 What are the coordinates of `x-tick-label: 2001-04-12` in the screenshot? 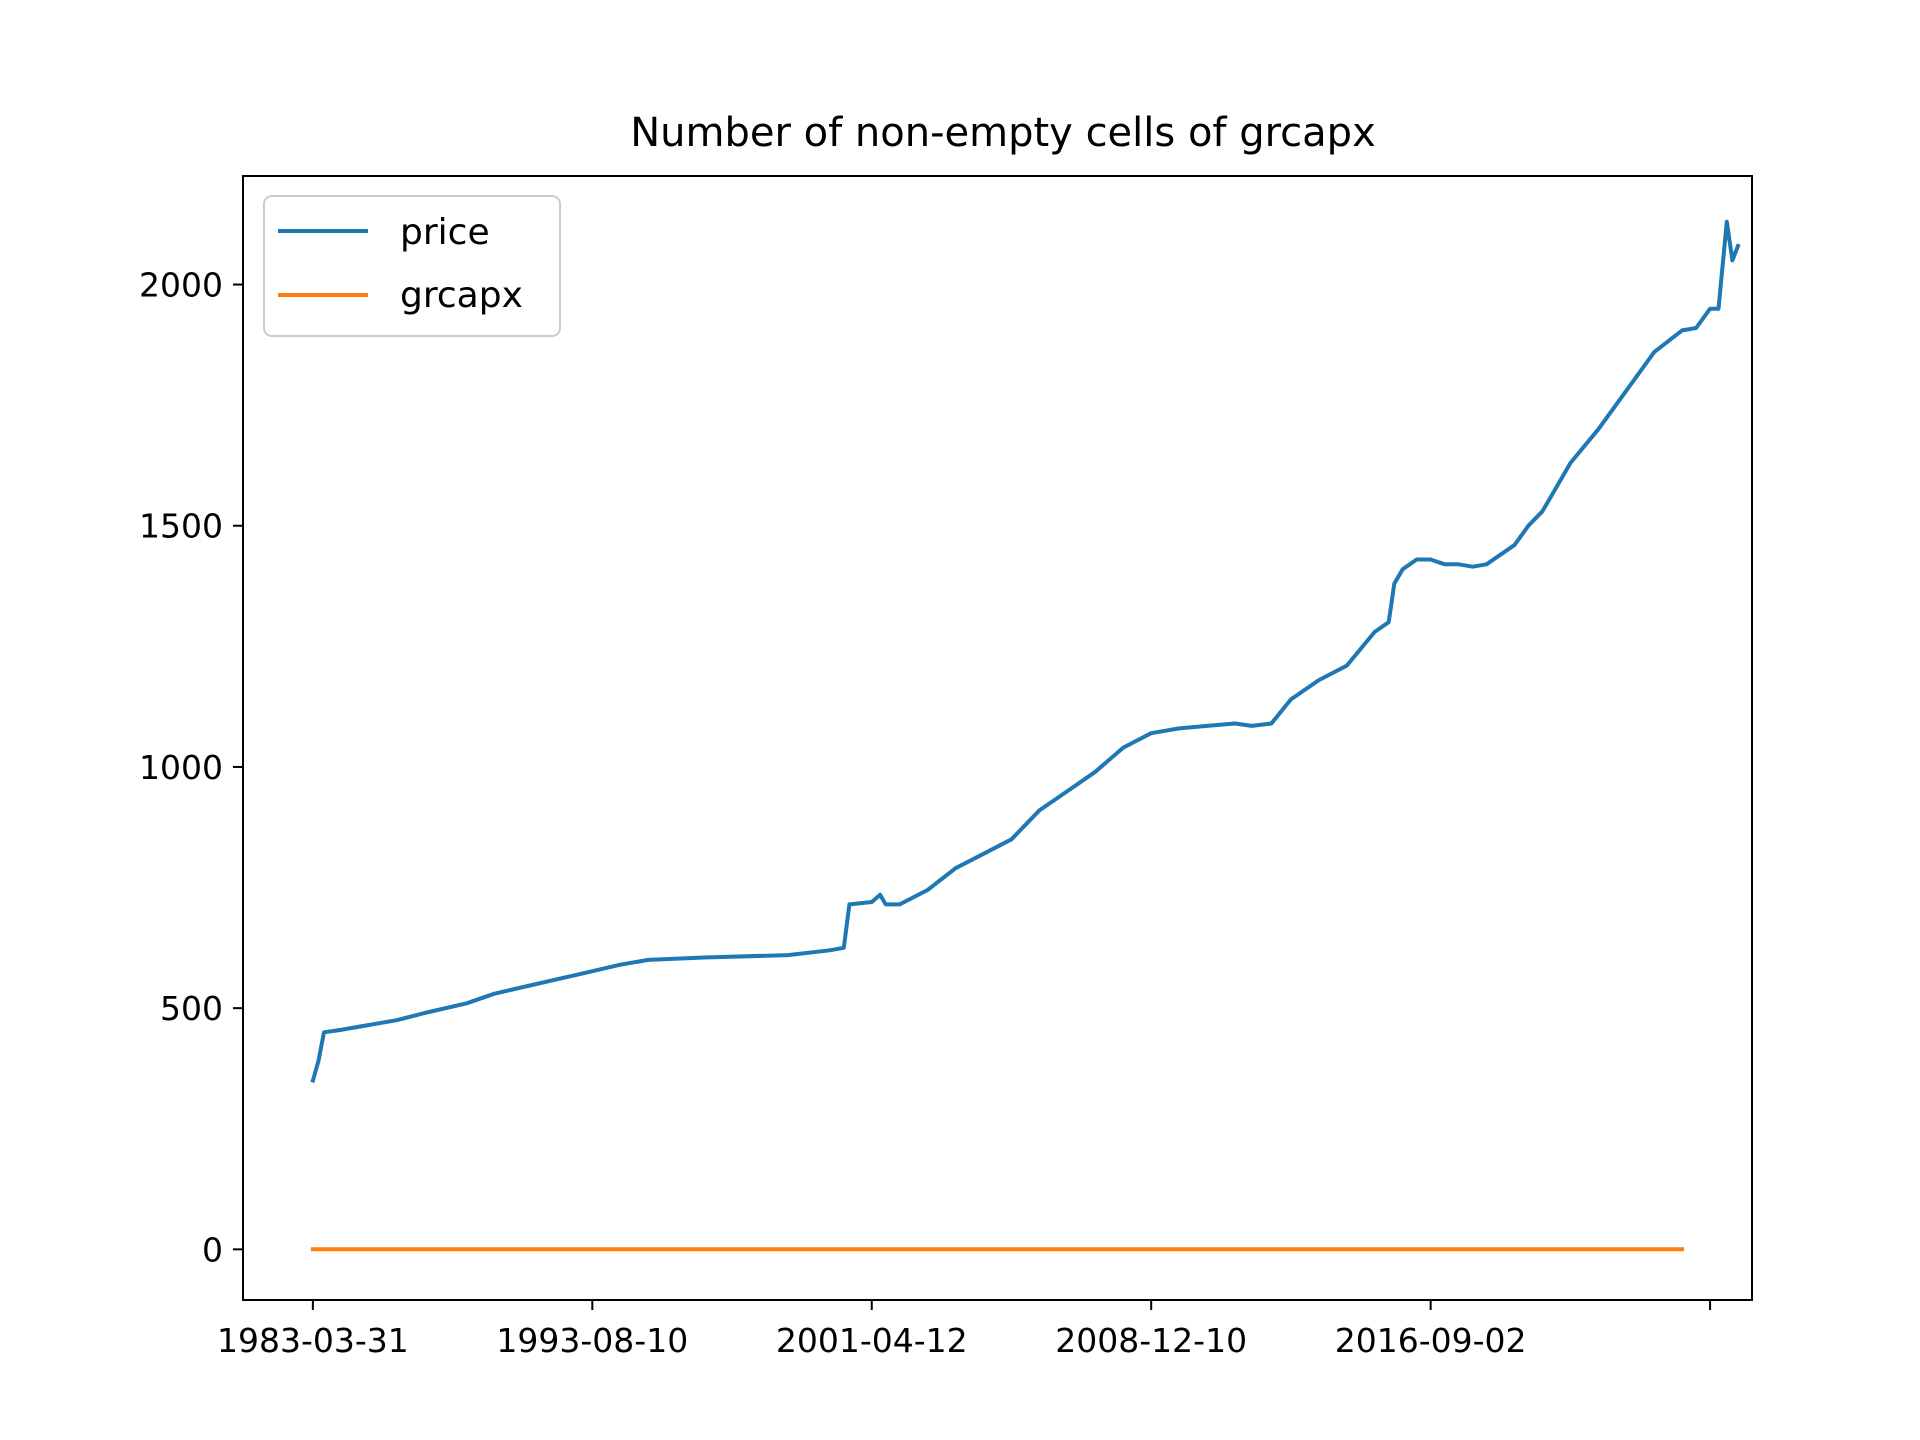 It's located at (872, 1340).